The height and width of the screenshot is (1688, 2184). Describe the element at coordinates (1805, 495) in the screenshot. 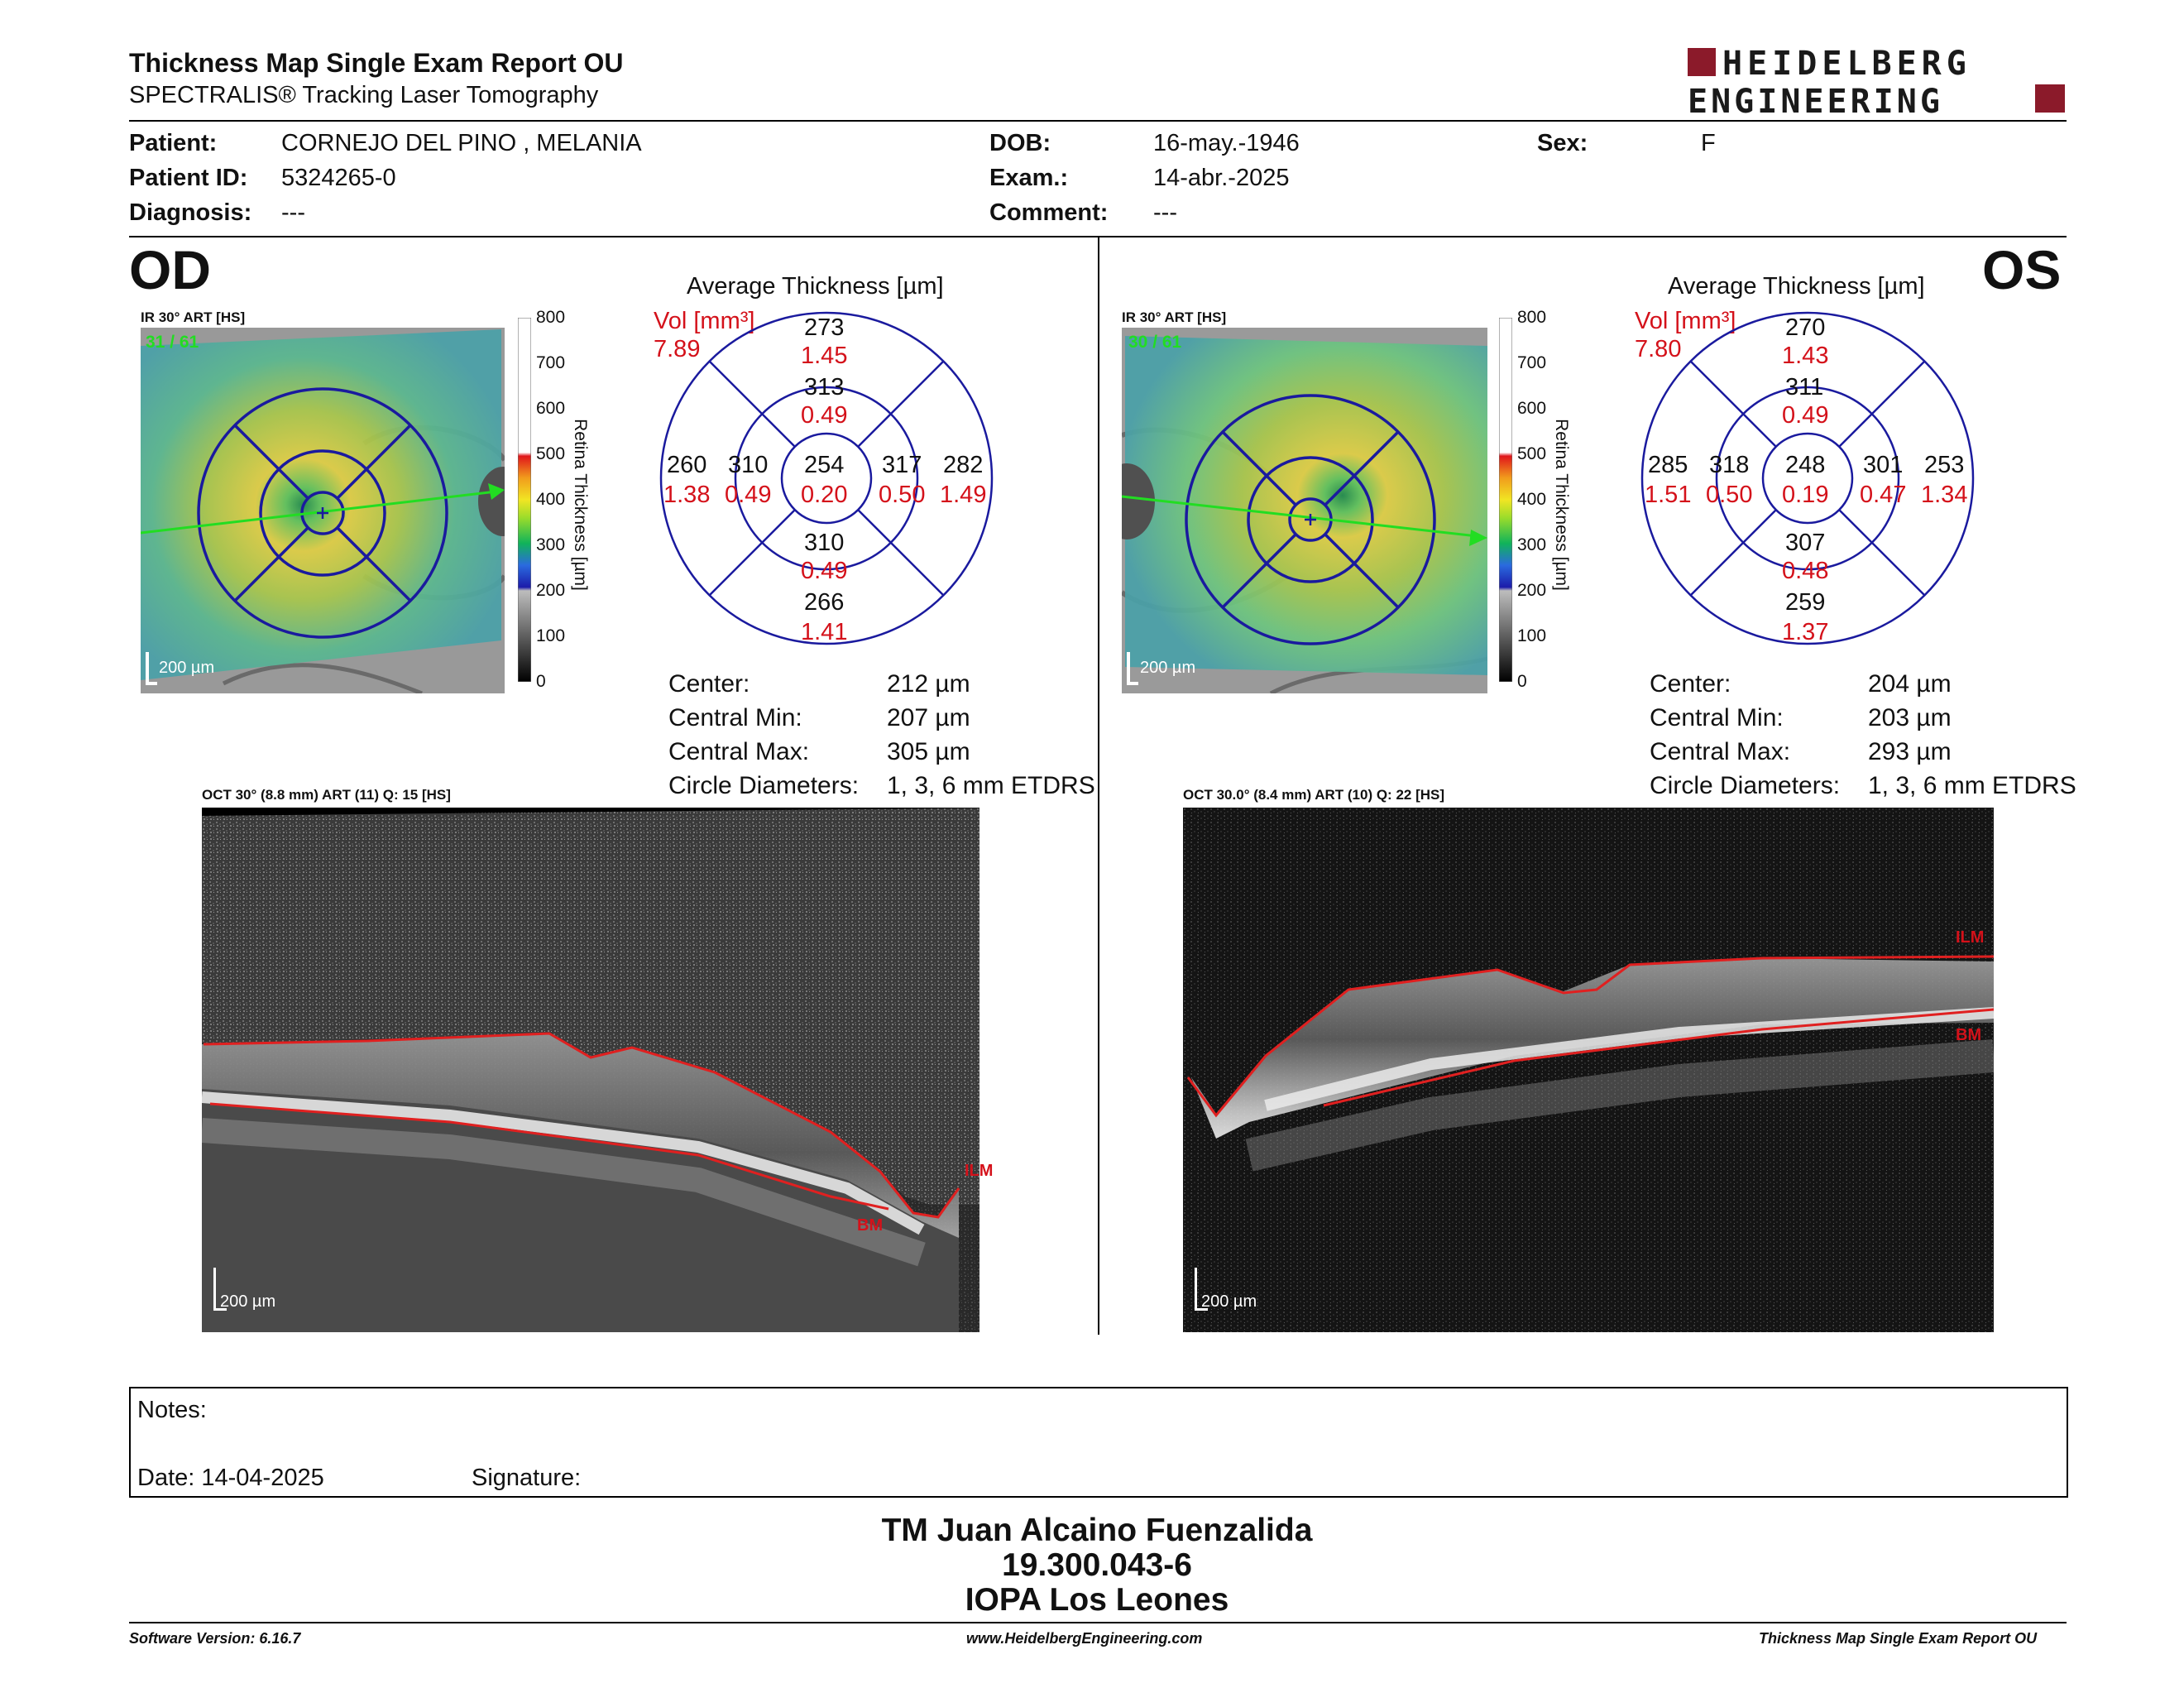

I see `os-center-volume: 0.19` at that location.